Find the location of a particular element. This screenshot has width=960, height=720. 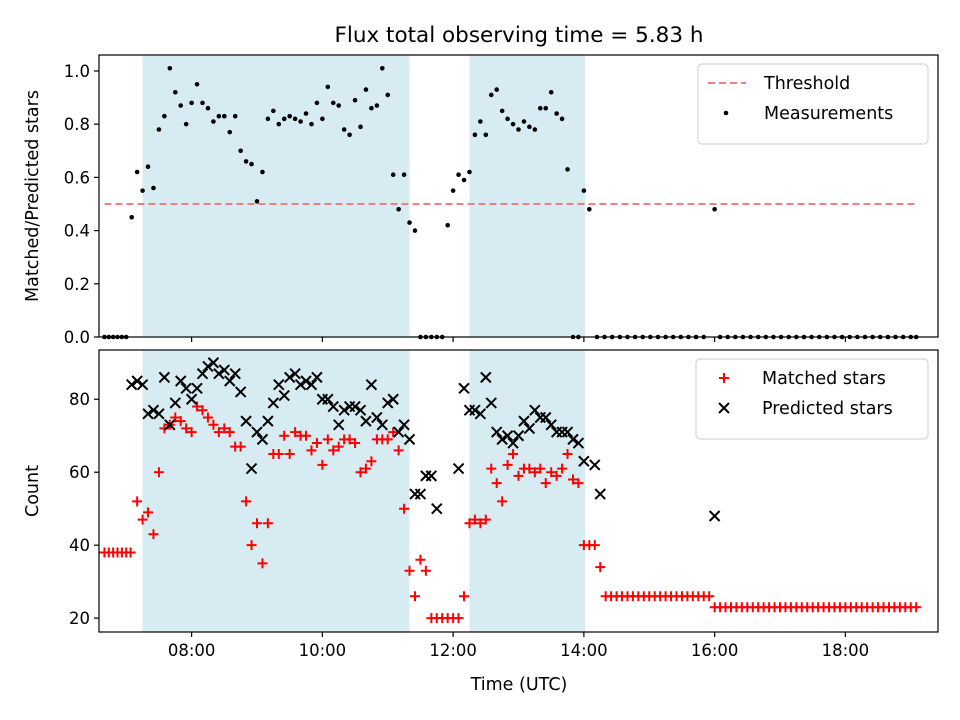

y-tick-label: 80 is located at coordinates (79, 399).